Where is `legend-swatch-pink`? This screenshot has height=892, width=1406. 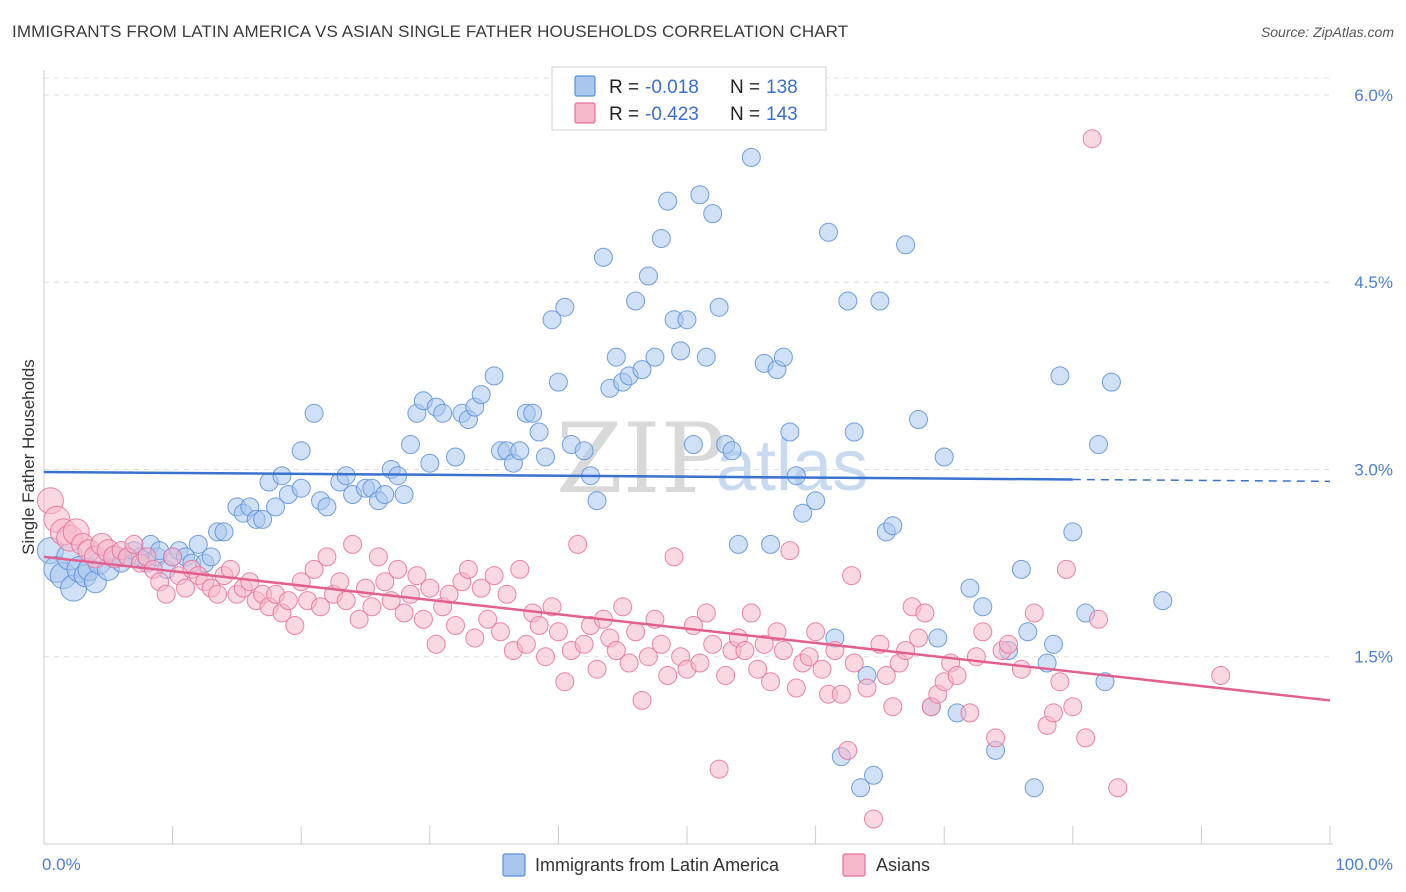
legend-swatch-pink is located at coordinates (585, 113).